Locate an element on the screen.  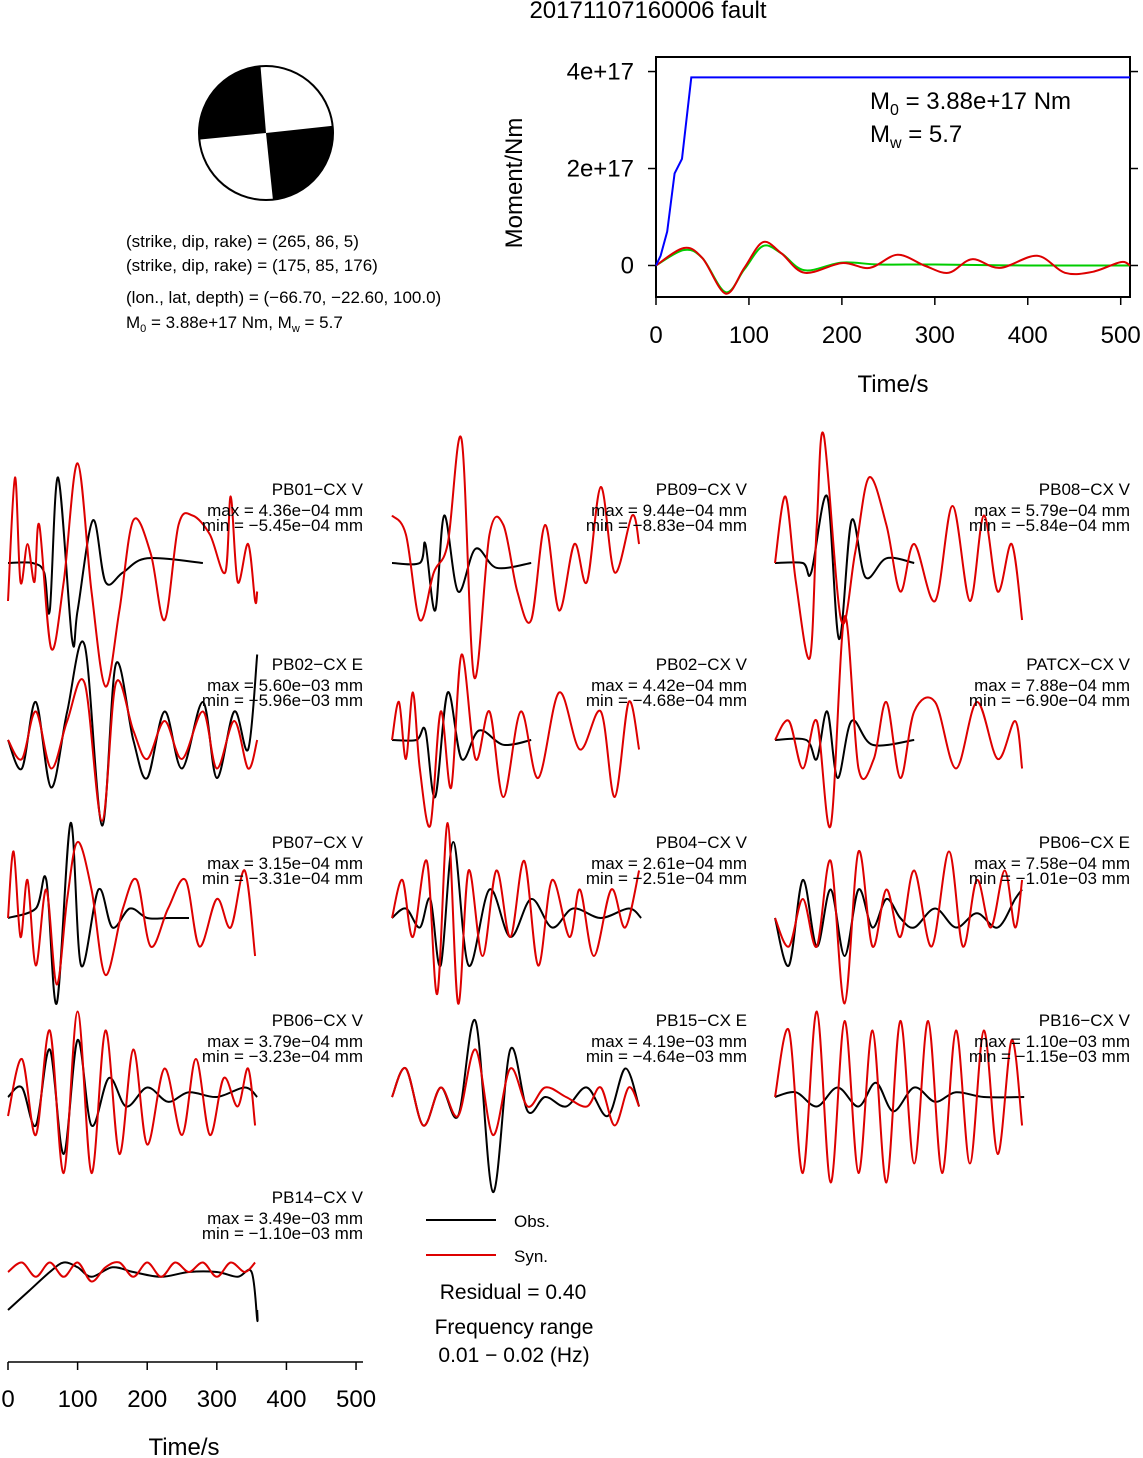
moment-xtick-label: 300 is located at coordinates (935, 335).